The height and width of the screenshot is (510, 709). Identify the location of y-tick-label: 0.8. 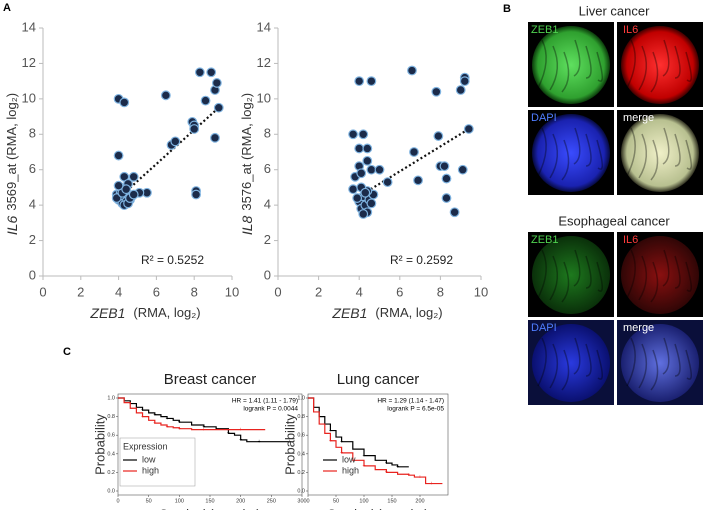
(111, 417).